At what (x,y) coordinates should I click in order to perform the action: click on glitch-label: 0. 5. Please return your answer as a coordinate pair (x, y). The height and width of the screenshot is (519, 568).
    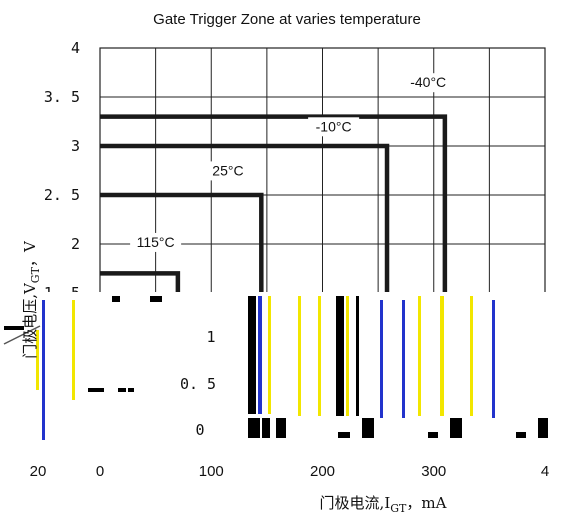
    Looking at the image, I should click on (198, 384).